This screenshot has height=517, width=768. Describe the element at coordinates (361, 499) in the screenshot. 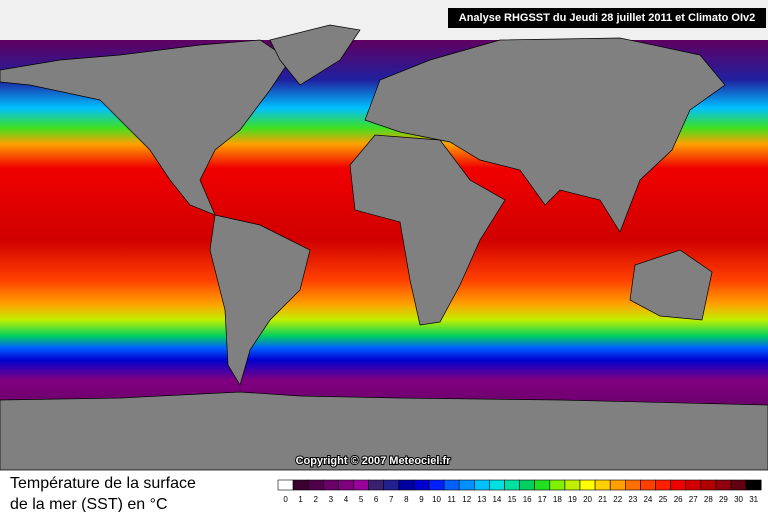

I see `legend-label: 5` at that location.